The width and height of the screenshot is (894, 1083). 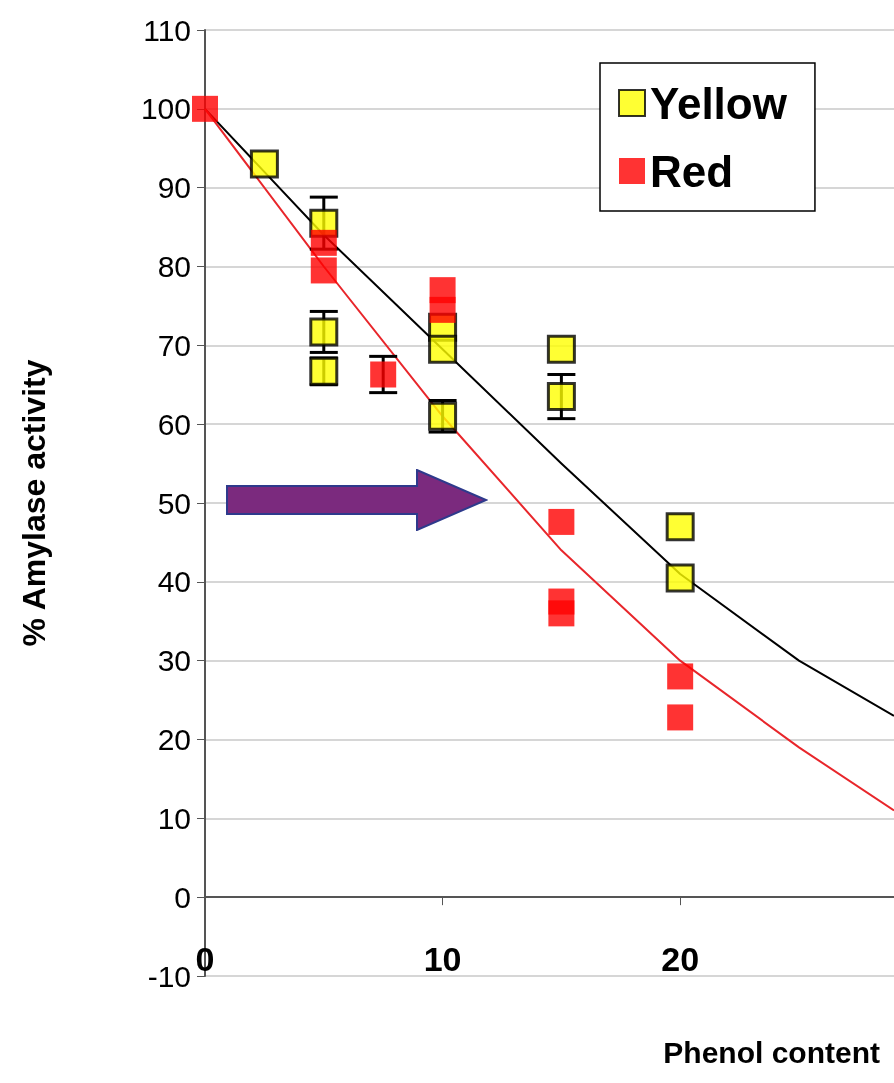 I want to click on y-tick-label: 10, so click(x=174, y=818).